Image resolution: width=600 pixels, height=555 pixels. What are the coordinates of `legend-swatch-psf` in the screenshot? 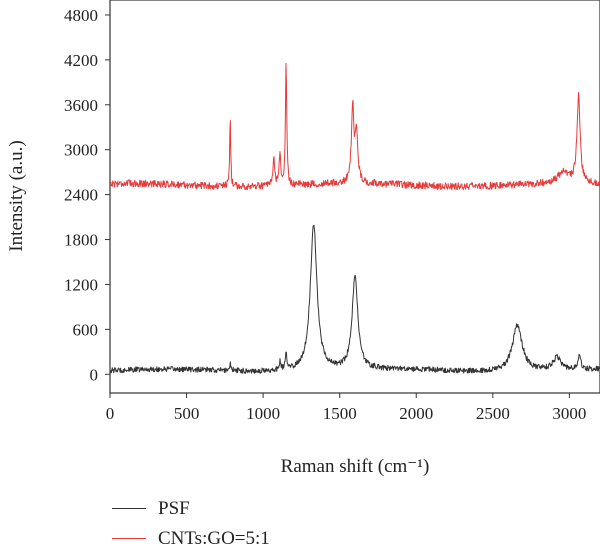 It's located at (129, 508).